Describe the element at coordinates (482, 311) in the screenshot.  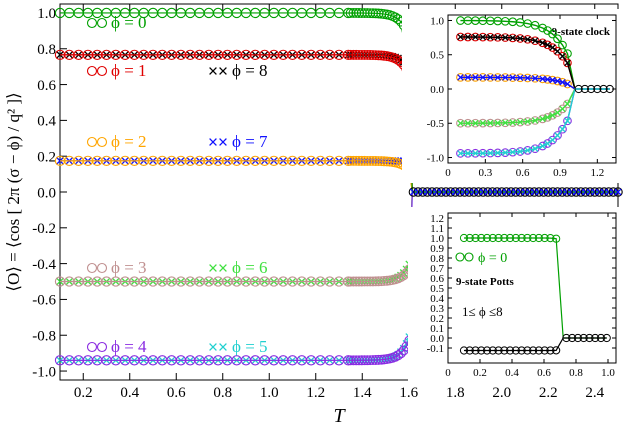
I see `potts-legend-label-other: 1≤ ϕ ≤8` at that location.